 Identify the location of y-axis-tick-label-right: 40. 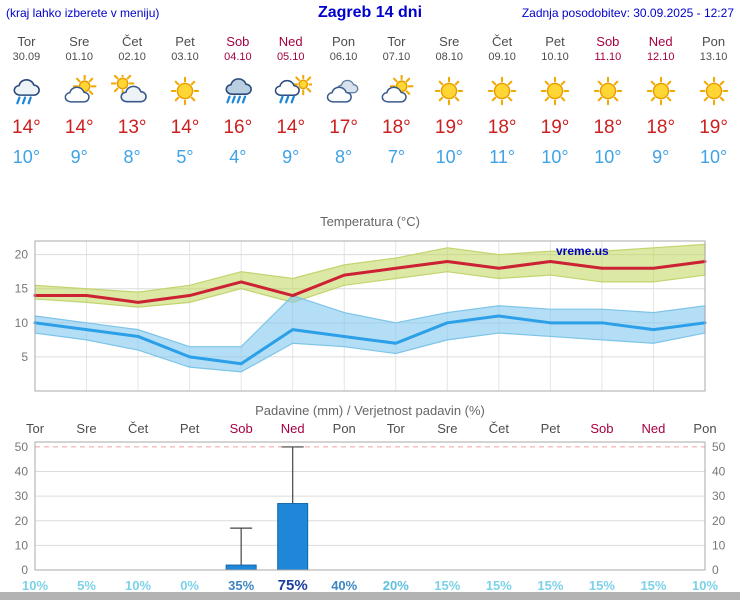
(719, 472).